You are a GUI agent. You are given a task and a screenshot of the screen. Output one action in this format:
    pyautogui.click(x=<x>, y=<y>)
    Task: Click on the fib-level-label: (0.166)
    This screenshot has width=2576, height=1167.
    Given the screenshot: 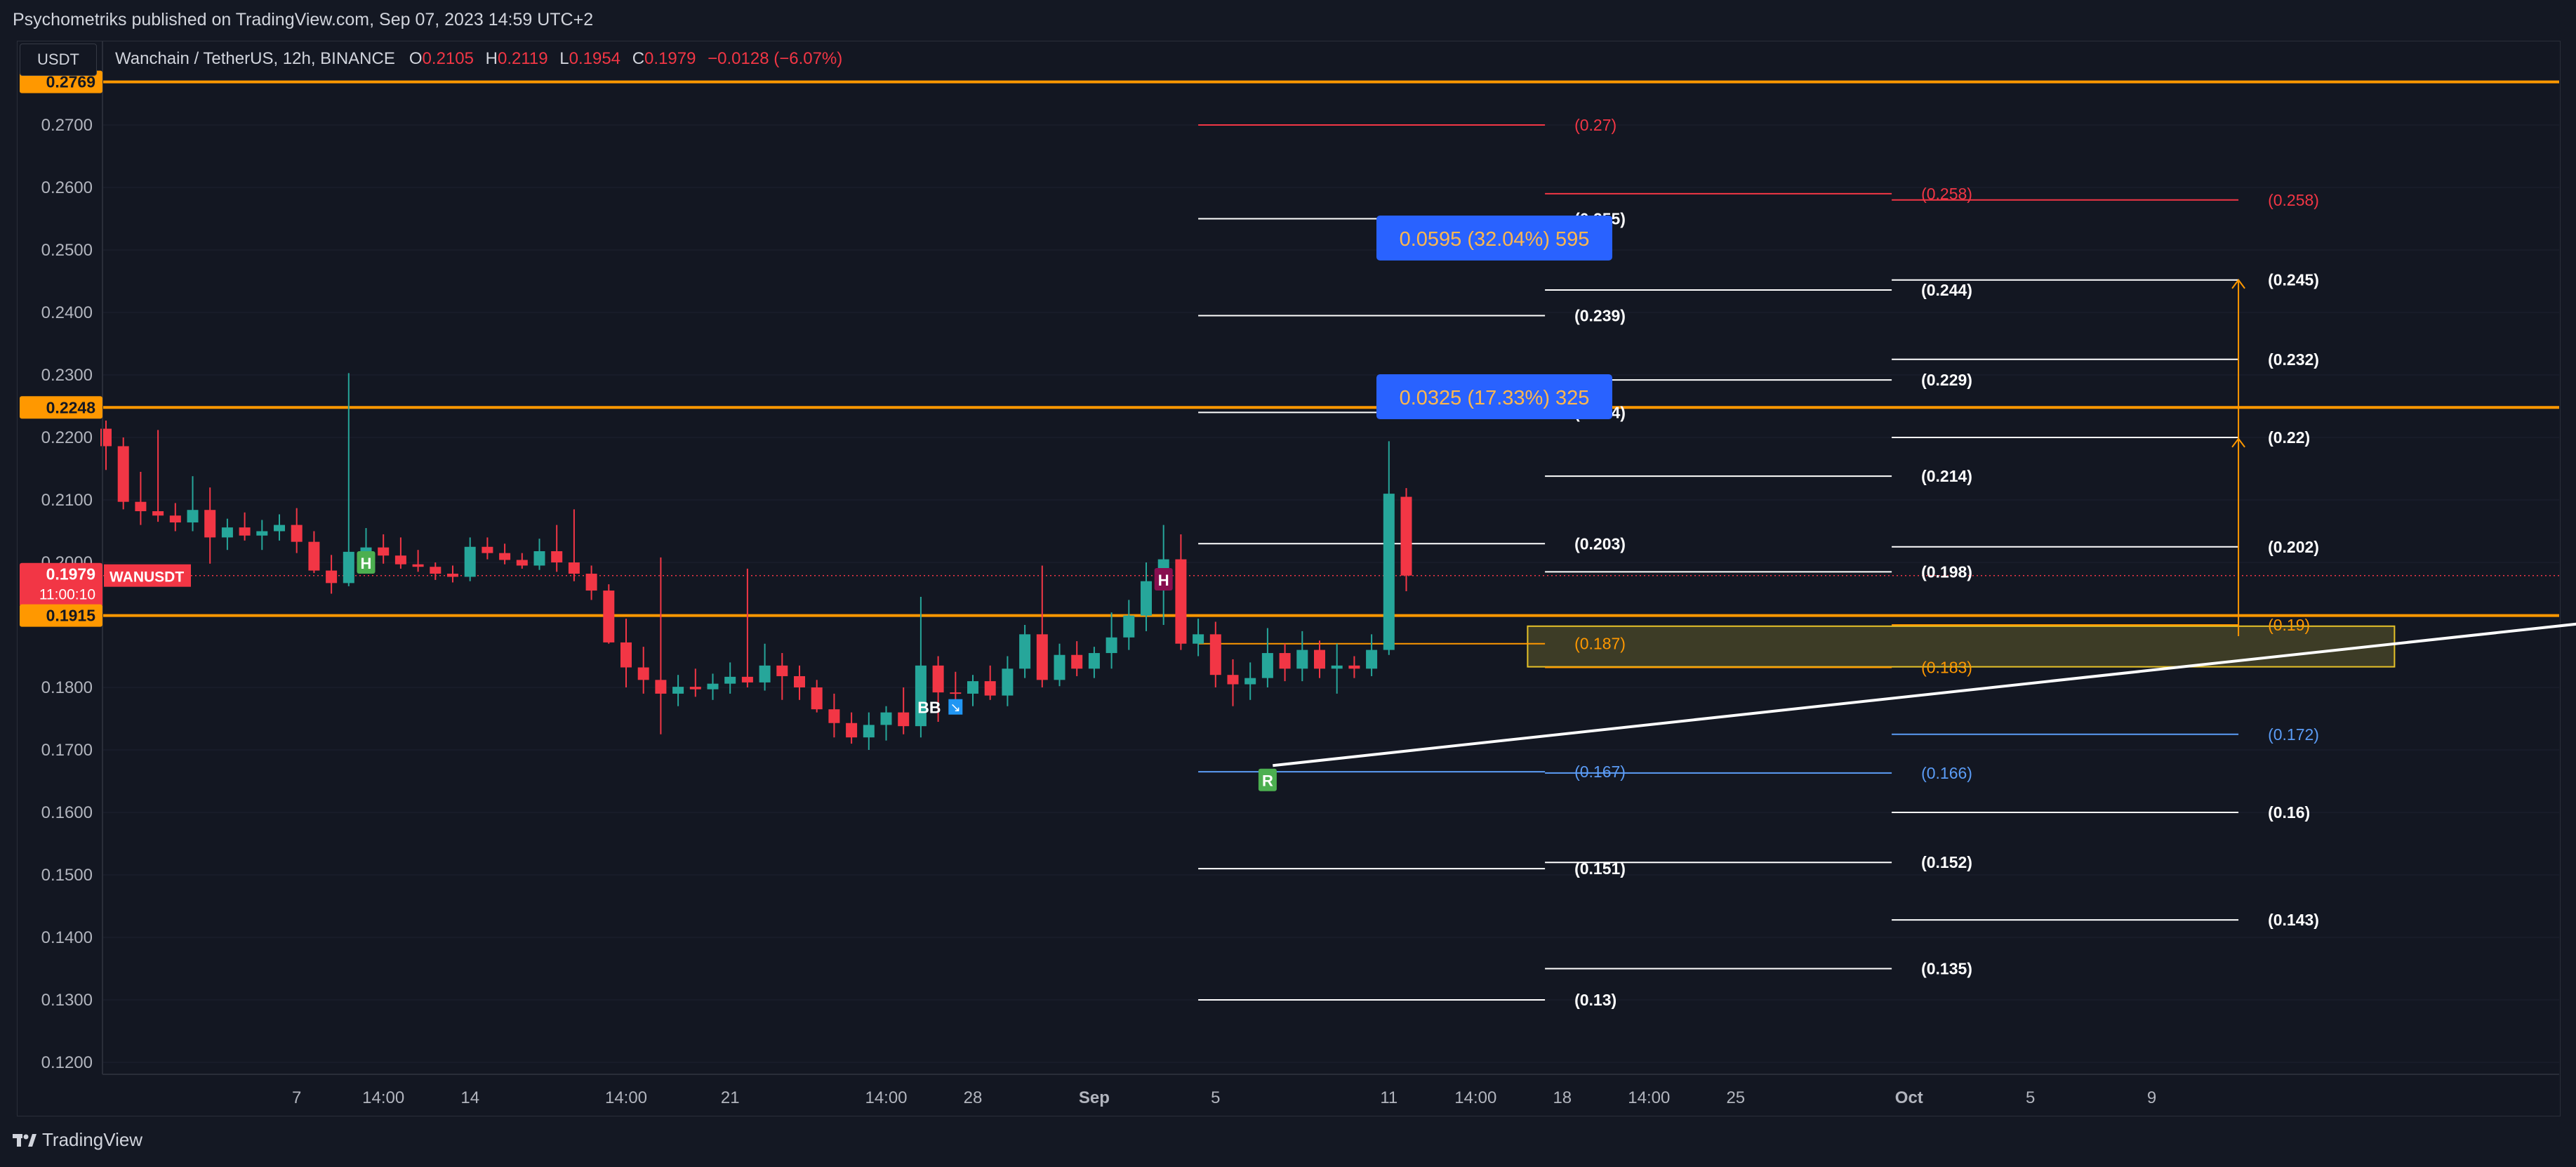 What is the action you would take?
    pyautogui.click(x=1947, y=773)
    